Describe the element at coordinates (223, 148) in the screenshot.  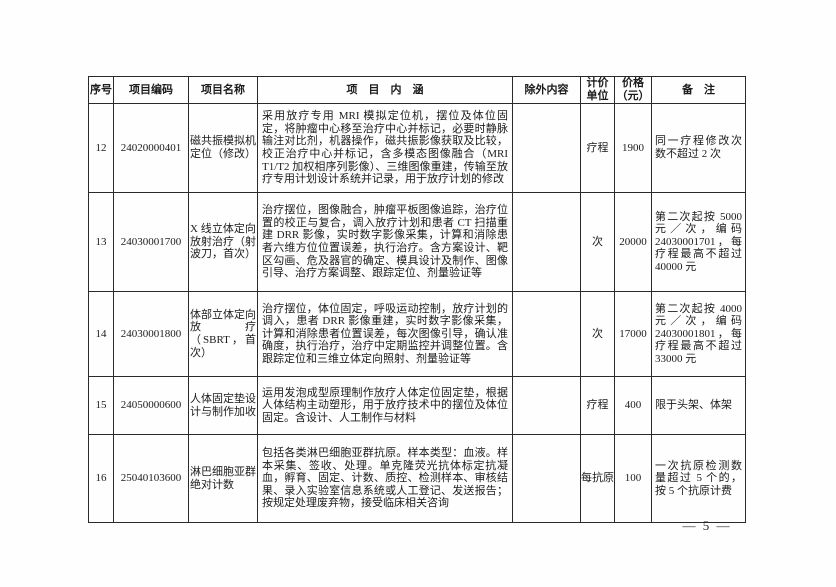
I see `cell-name: 磁共振模拟机定位（修改）` at that location.